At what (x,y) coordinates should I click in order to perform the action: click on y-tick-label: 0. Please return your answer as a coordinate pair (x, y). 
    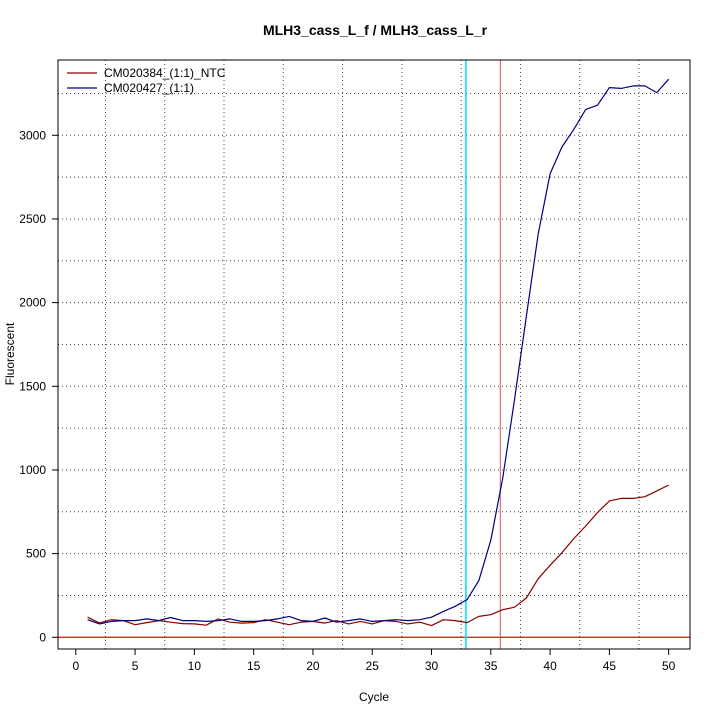
    Looking at the image, I should click on (42, 637).